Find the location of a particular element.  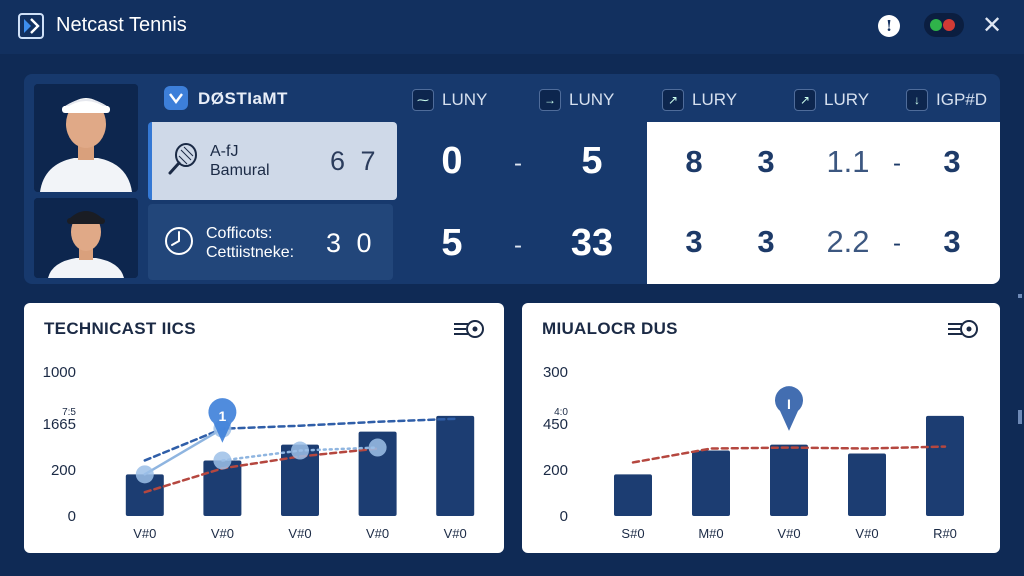

arrow-right-icon: → is located at coordinates (550, 100).